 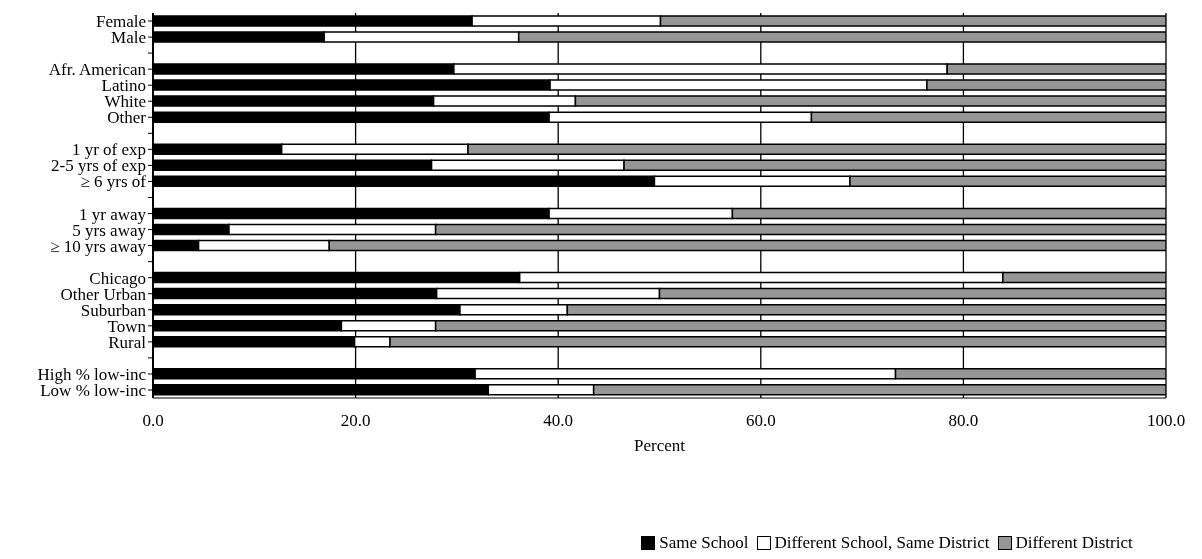 I want to click on x-tick-label: 20.0, so click(x=355, y=421).